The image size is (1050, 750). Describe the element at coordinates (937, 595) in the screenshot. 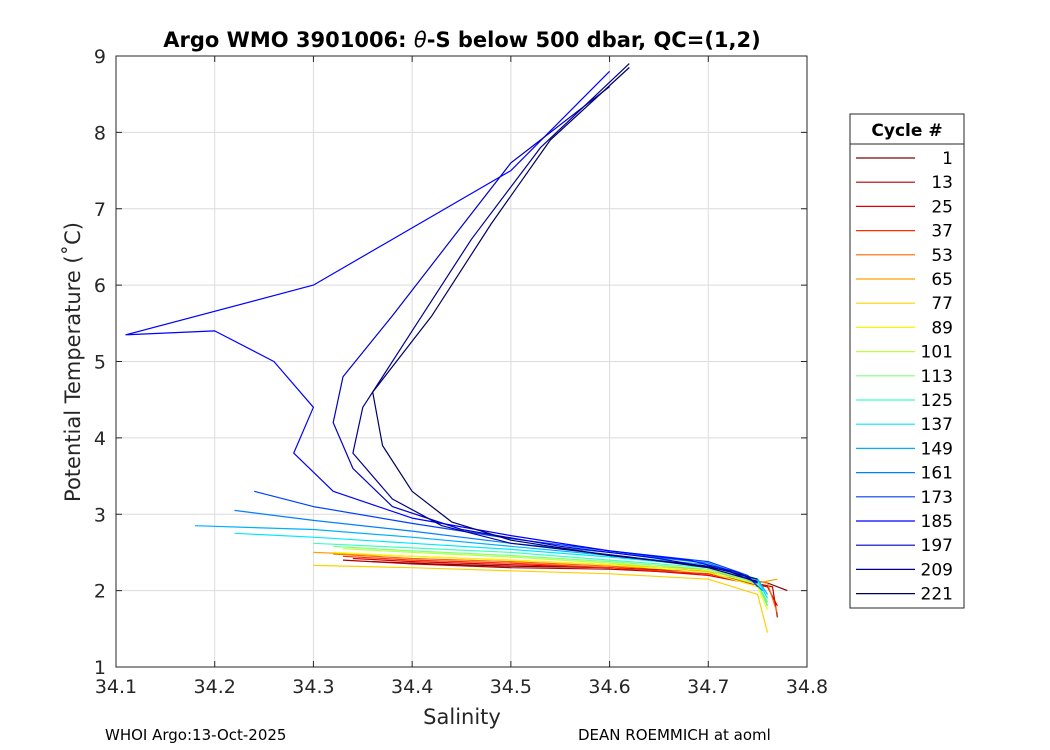

I see `legend-label-221: 221` at that location.